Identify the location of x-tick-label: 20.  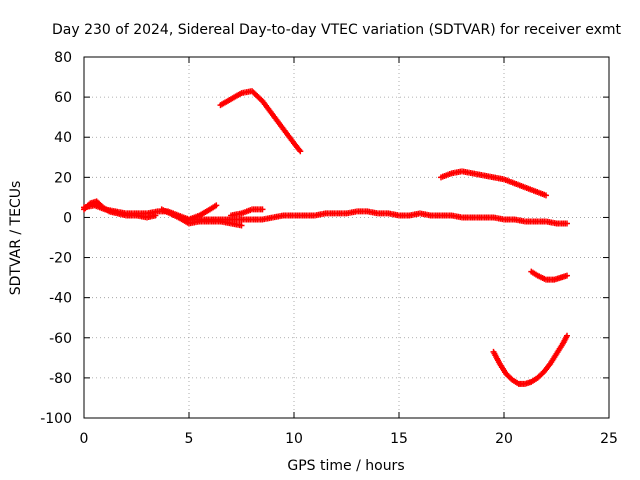
(504, 439).